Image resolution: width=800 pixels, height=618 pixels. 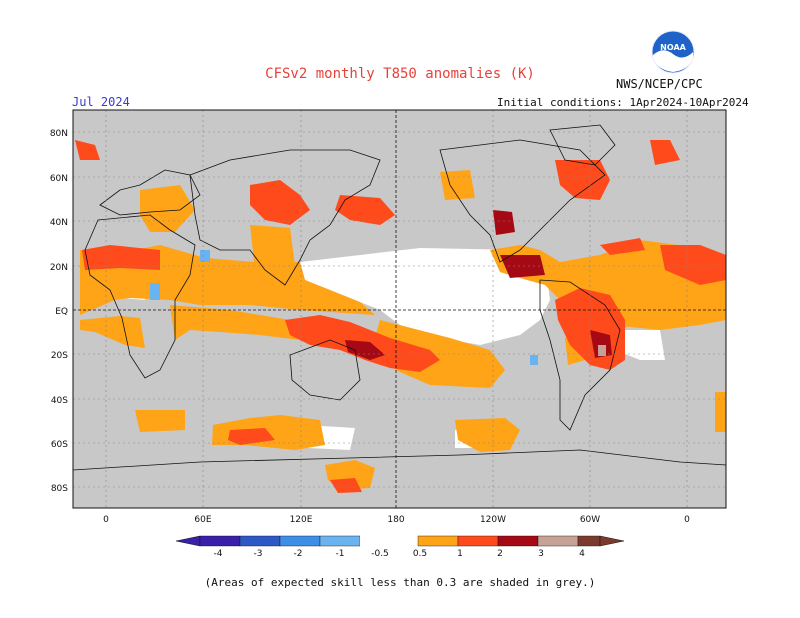 I want to click on legend-label: -0.5, so click(x=380, y=554).